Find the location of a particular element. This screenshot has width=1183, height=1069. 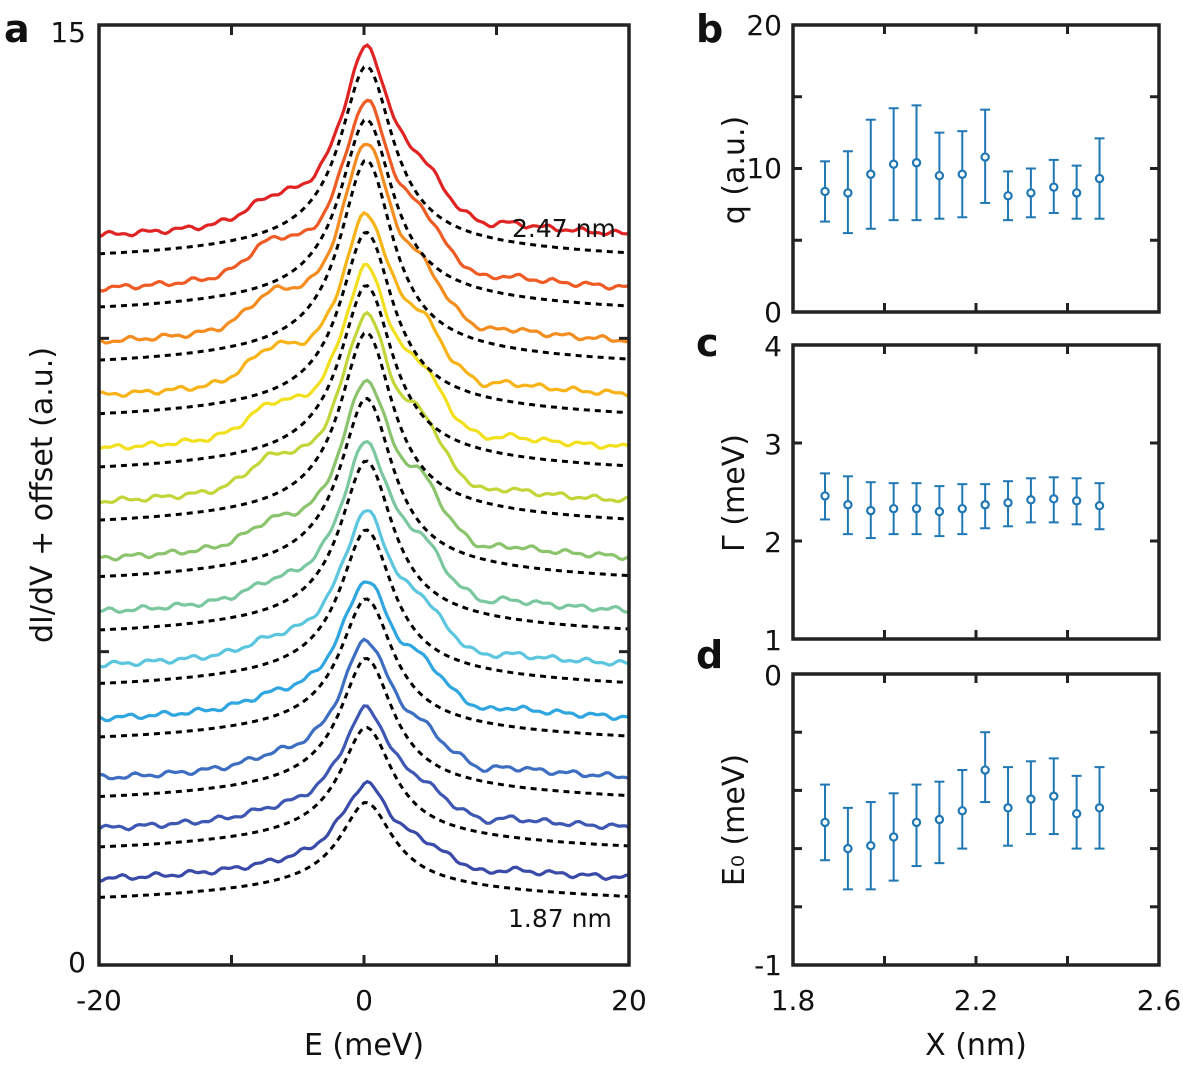

d-xtick-2.2: 2.2 is located at coordinates (976, 1000).